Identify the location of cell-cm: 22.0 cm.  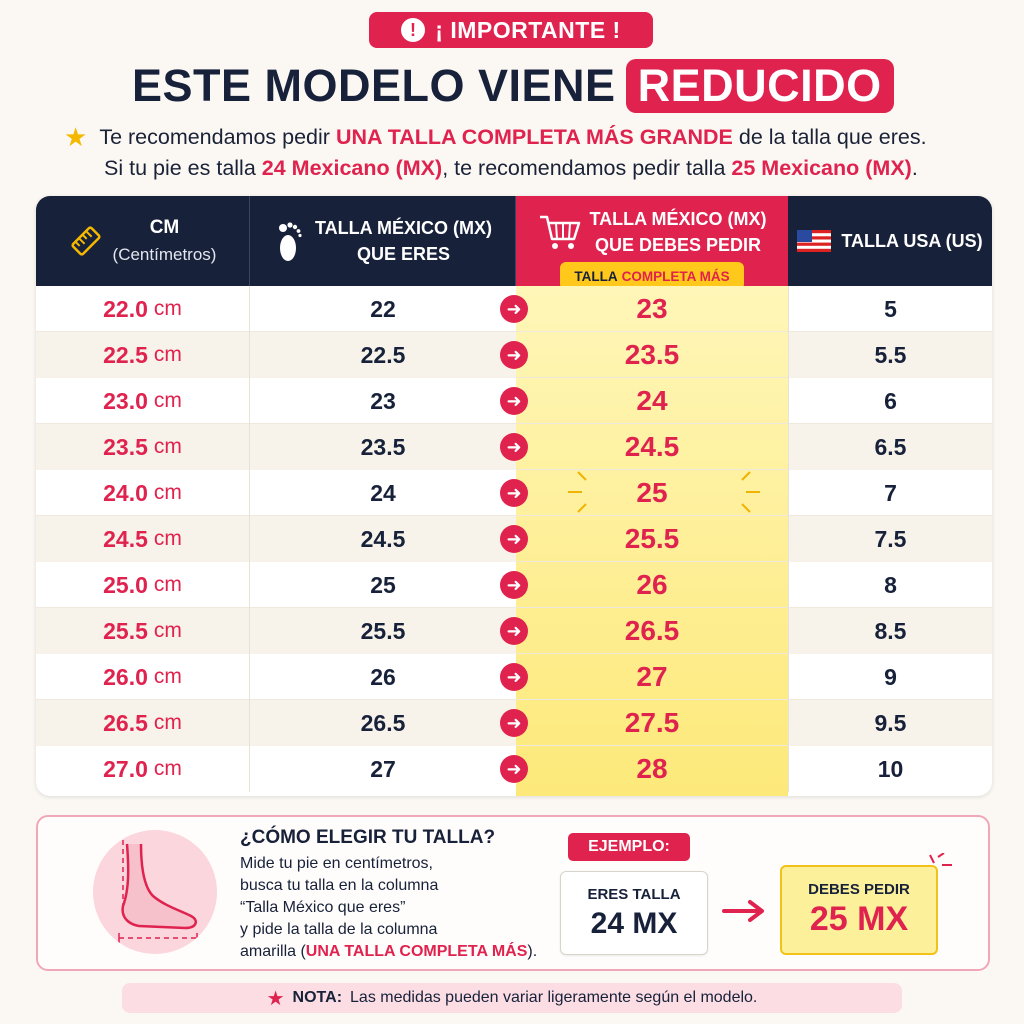
(143, 309).